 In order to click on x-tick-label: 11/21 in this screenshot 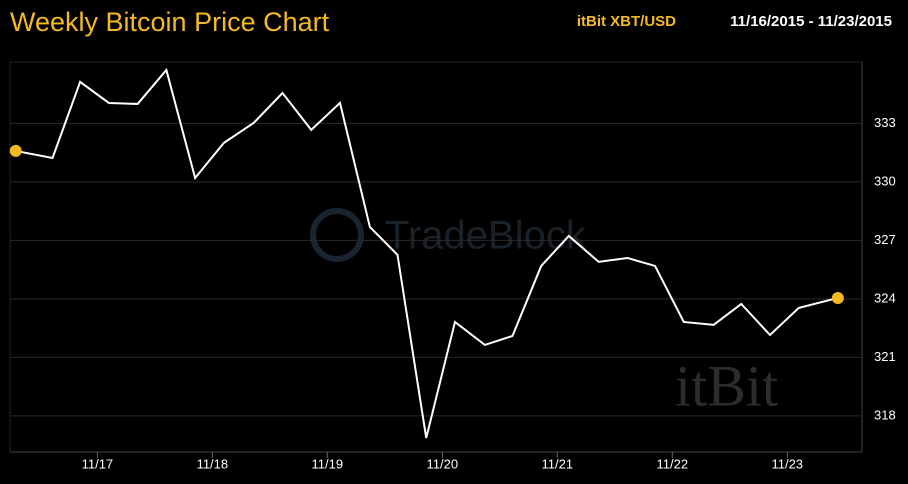, I will do `click(558, 463)`.